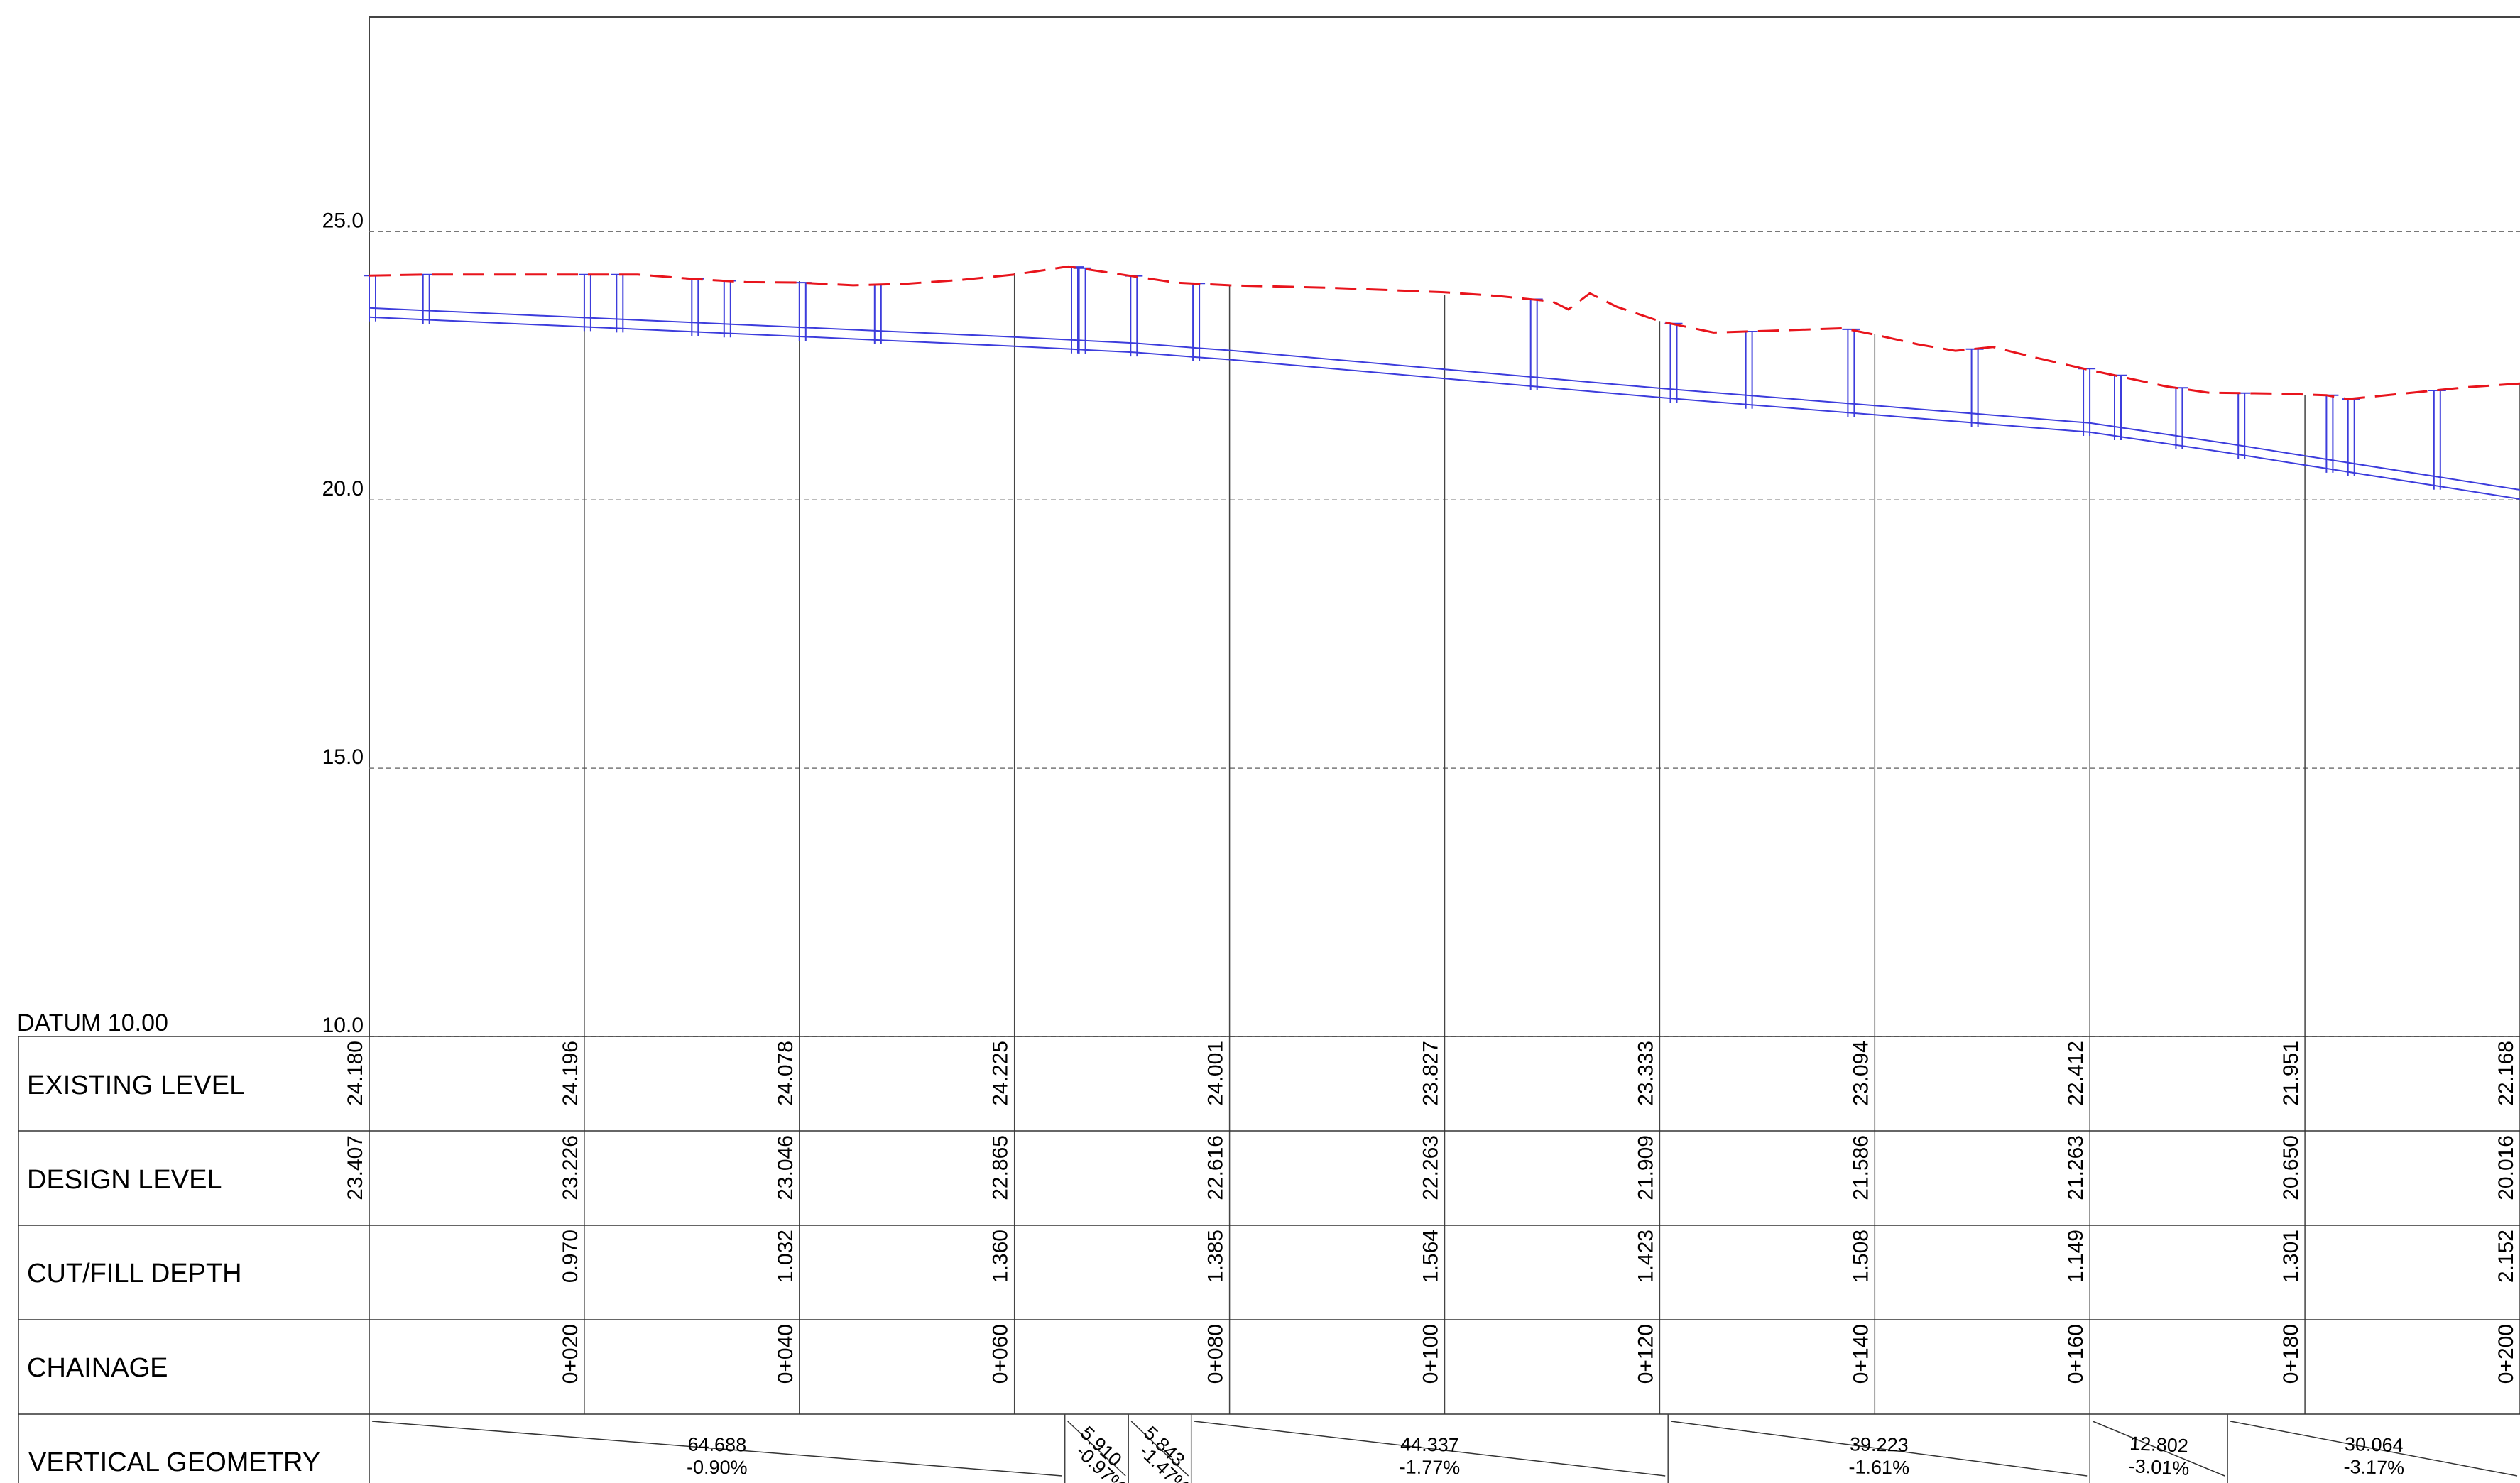 This screenshot has height=1483, width=2520. Describe the element at coordinates (1646, 1256) in the screenshot. I see `cut-fill-value: 1.423` at that location.